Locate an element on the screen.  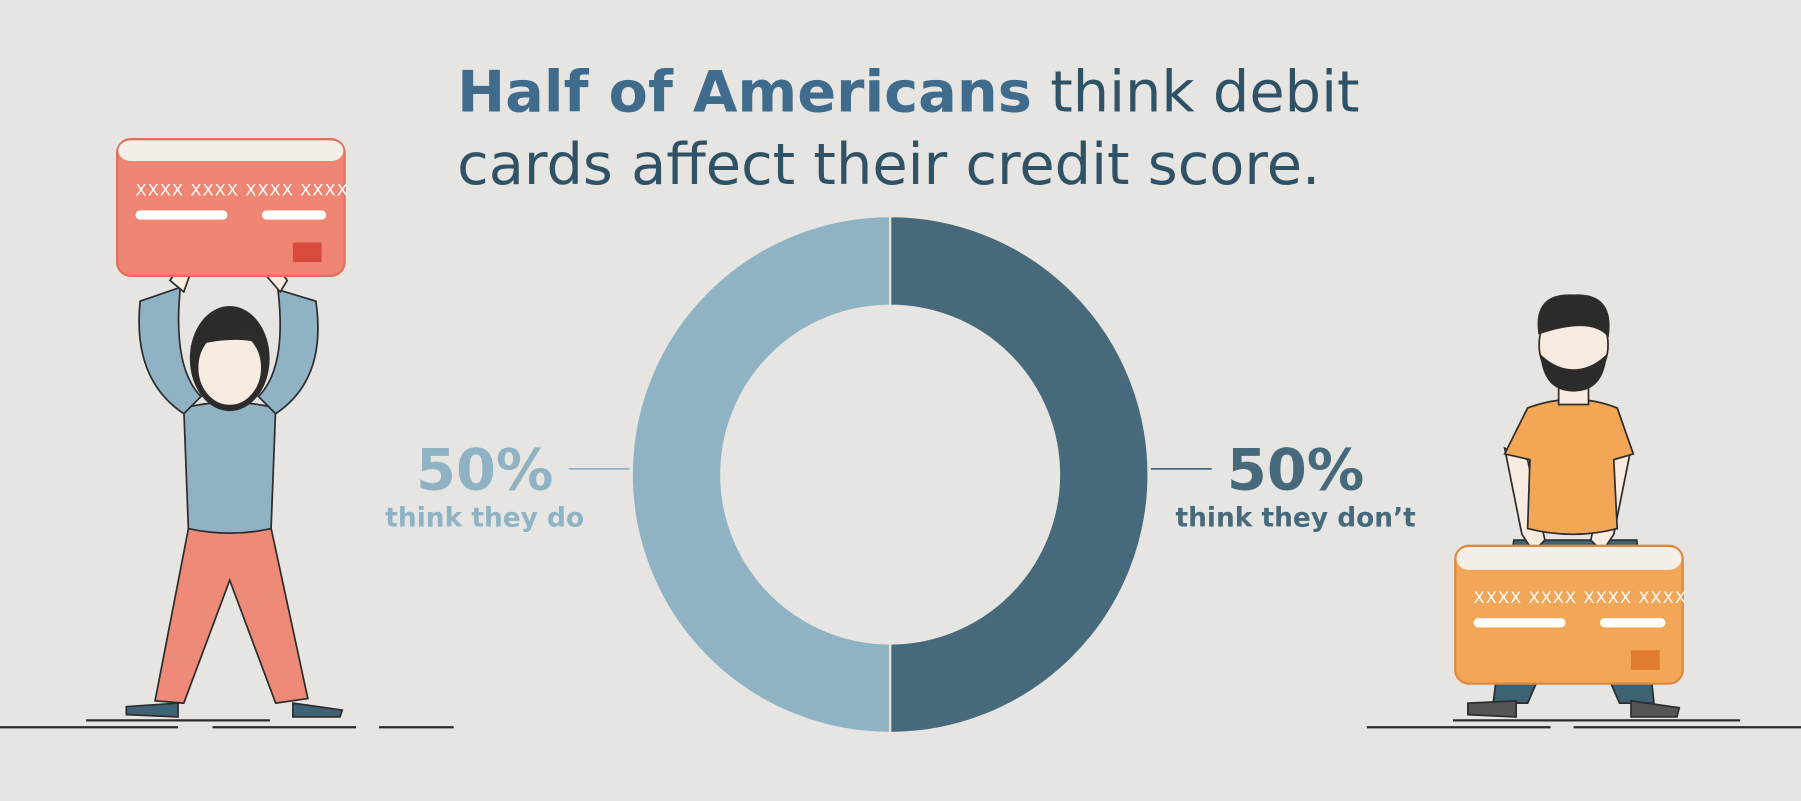
ground is located at coordinates (900, 724).